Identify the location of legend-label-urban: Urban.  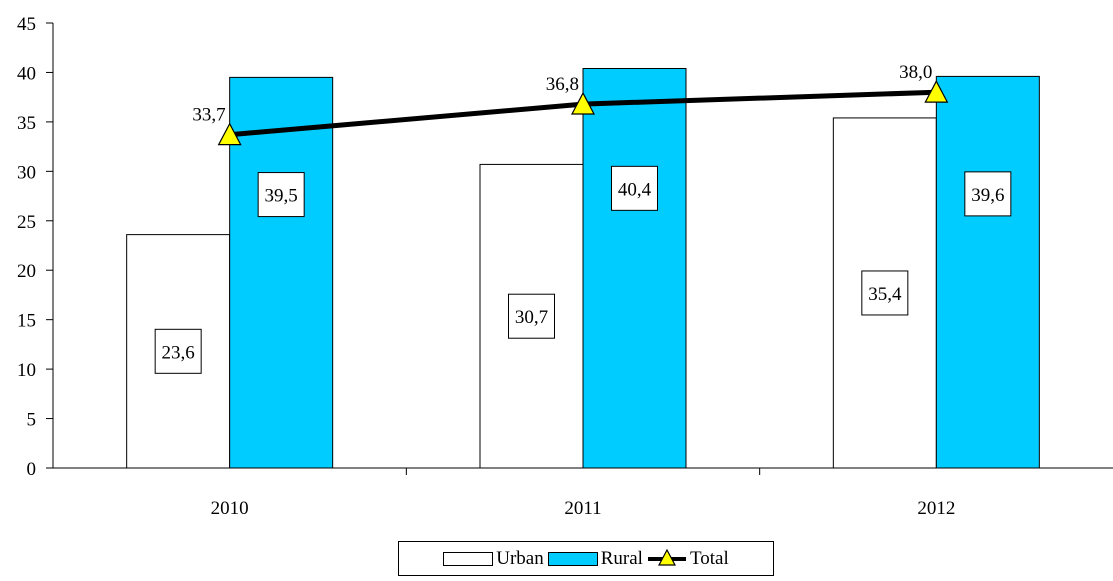
(520, 558).